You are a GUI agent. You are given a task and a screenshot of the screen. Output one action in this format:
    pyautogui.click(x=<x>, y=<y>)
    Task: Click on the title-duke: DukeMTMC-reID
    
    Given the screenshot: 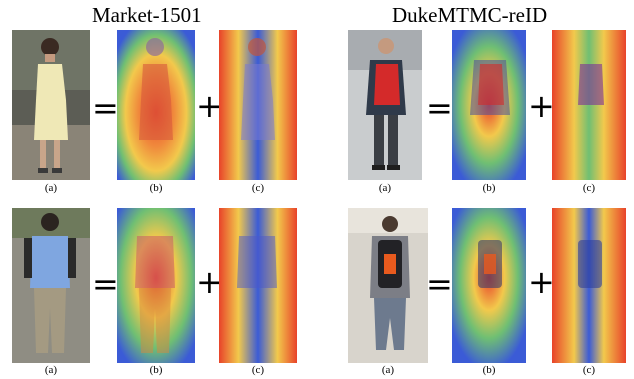 What is the action you would take?
    pyautogui.click(x=470, y=15)
    